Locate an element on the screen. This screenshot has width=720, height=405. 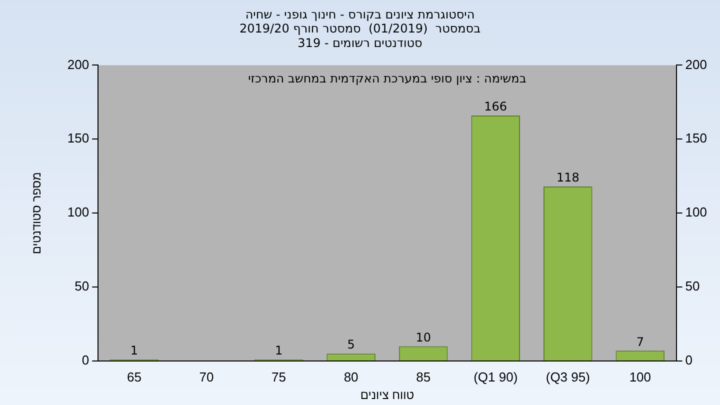
y2-tick-label: 100 is located at coordinates (696, 212).